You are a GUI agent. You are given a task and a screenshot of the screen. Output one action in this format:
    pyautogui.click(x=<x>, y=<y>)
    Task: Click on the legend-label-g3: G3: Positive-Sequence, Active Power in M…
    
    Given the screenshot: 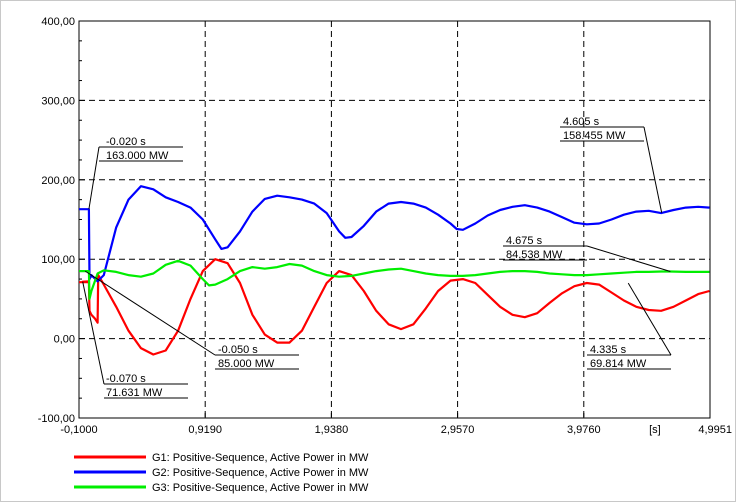 What is the action you would take?
    pyautogui.click(x=260, y=488)
    